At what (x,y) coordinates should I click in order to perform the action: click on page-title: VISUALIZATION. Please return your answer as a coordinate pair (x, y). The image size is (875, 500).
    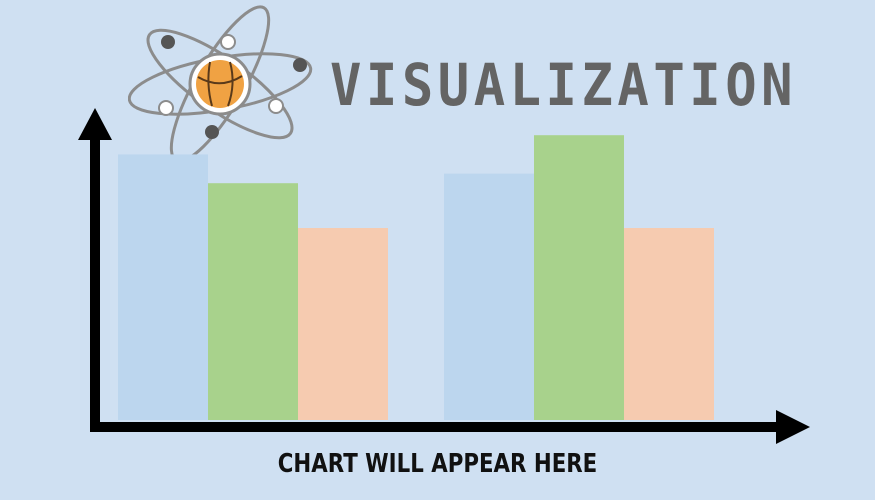
    Looking at the image, I should click on (564, 85).